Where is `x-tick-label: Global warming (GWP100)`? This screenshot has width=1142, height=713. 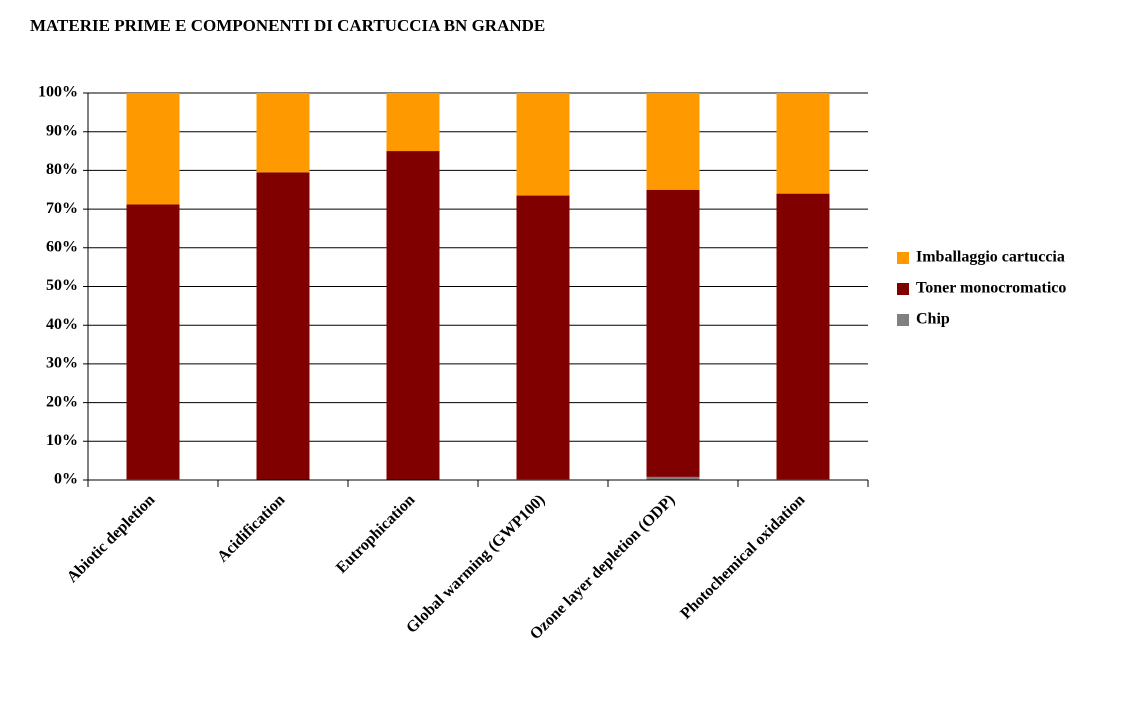
x-tick-label: Global warming (GWP100) is located at coordinates (475, 563).